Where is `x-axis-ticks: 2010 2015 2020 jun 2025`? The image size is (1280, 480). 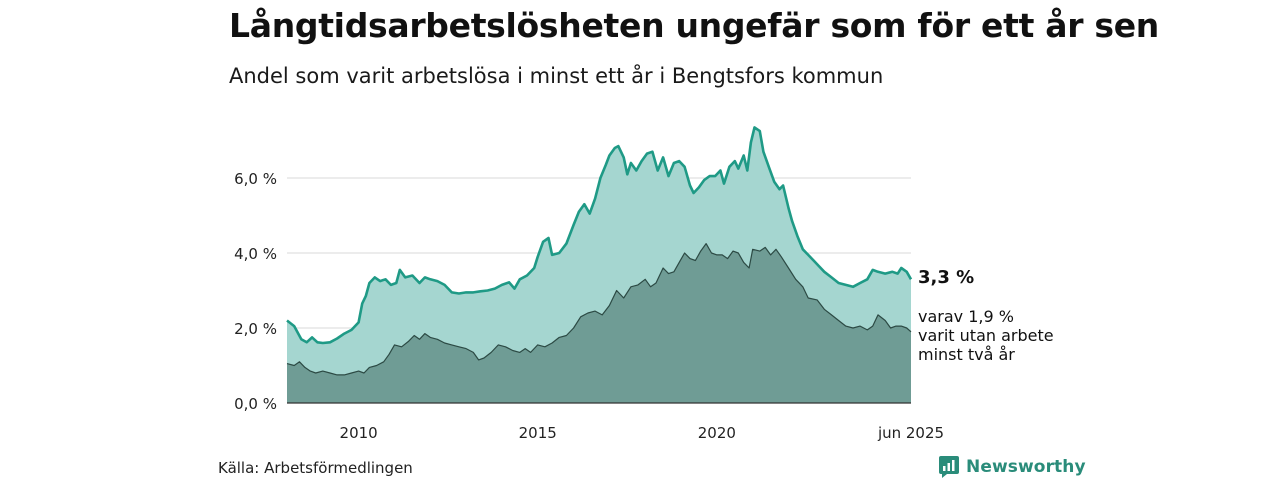
x-axis-ticks: 2010 2015 2020 jun 2025 is located at coordinates (642, 433).